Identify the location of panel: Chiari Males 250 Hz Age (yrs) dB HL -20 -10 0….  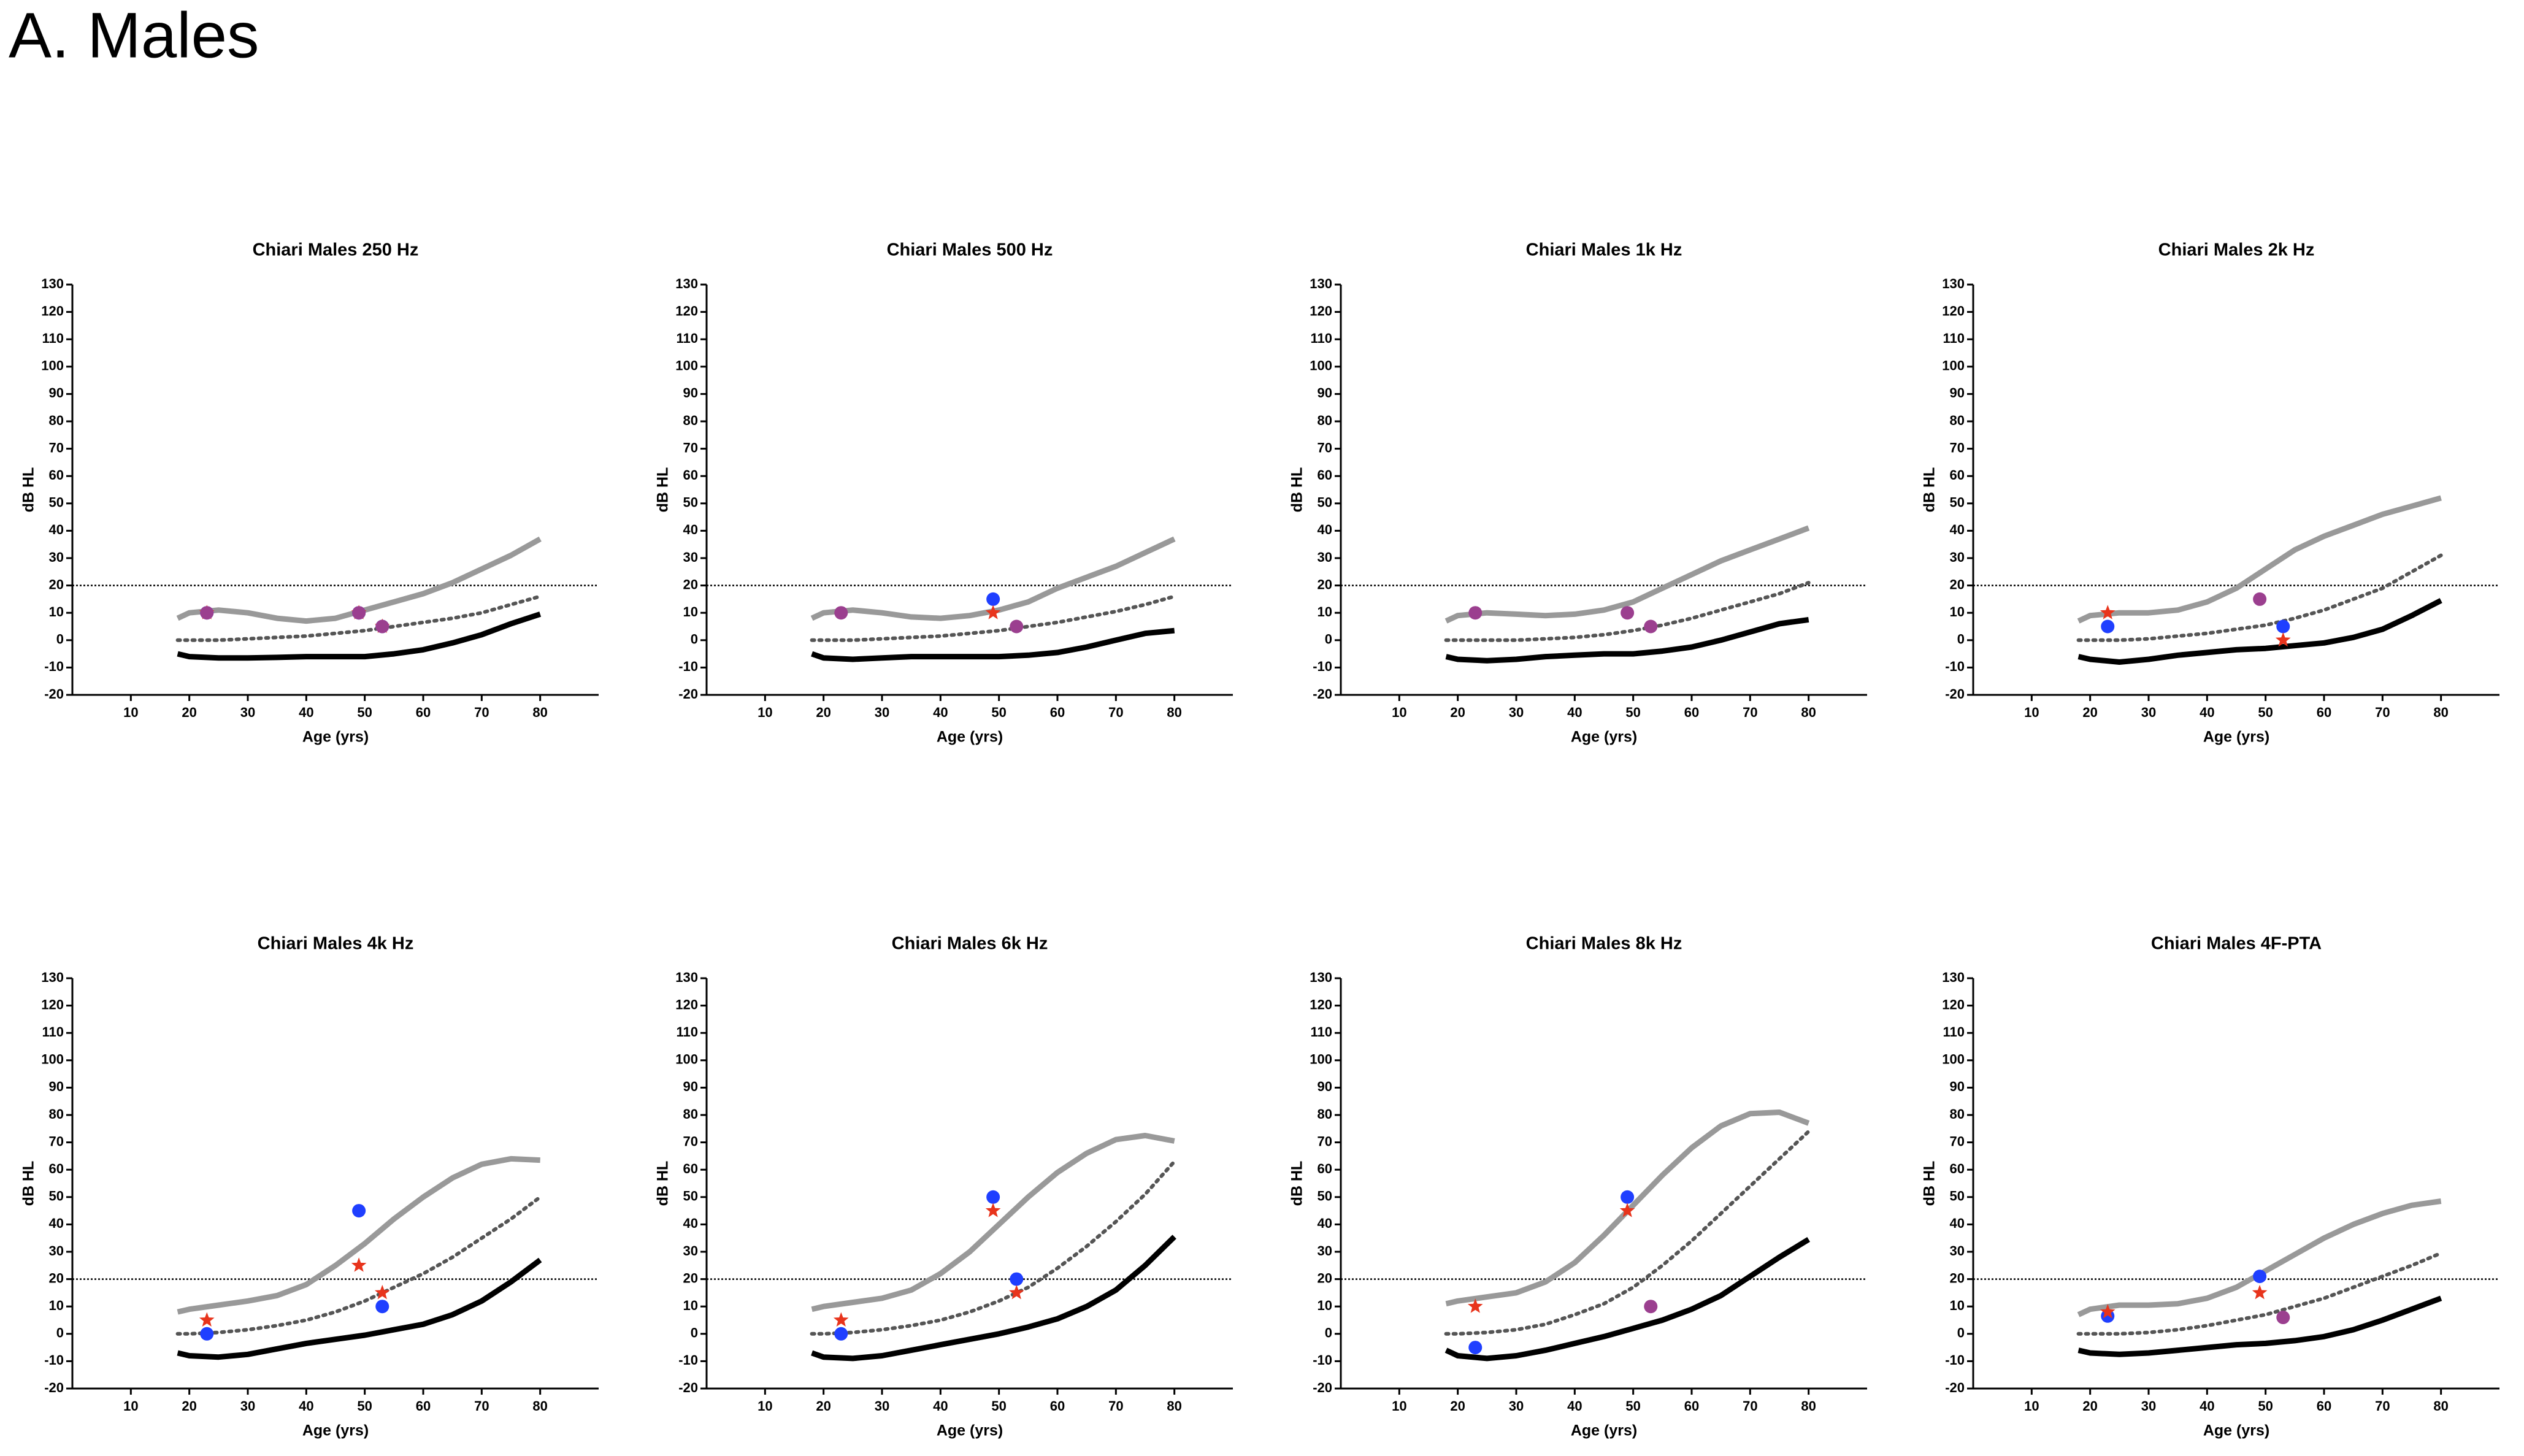
(309, 493).